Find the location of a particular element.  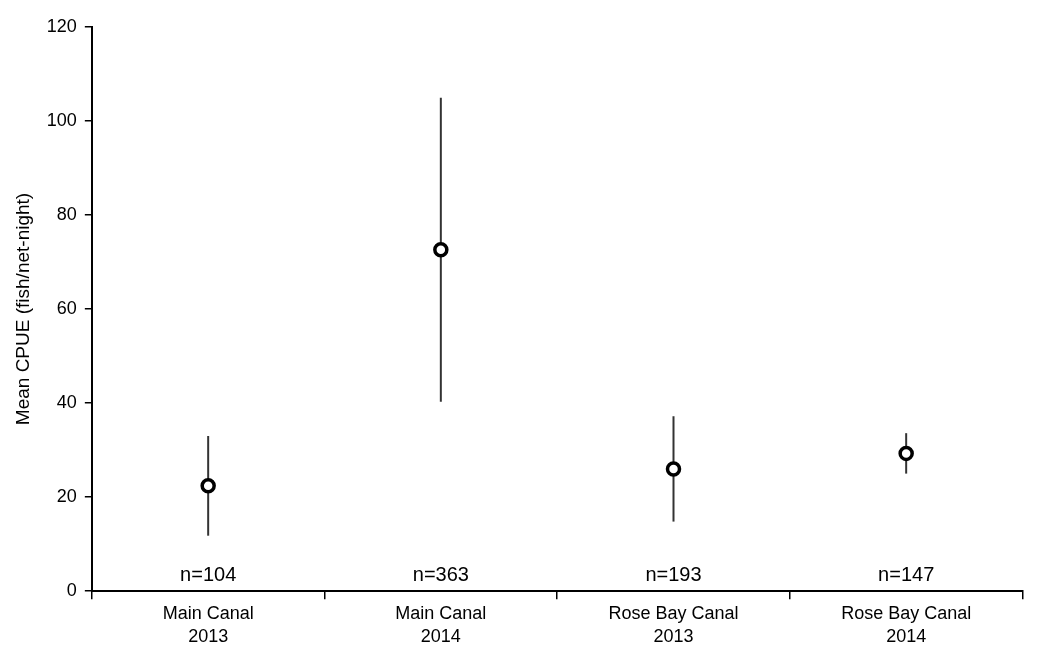

y-tick-label: 100 is located at coordinates (61, 119).